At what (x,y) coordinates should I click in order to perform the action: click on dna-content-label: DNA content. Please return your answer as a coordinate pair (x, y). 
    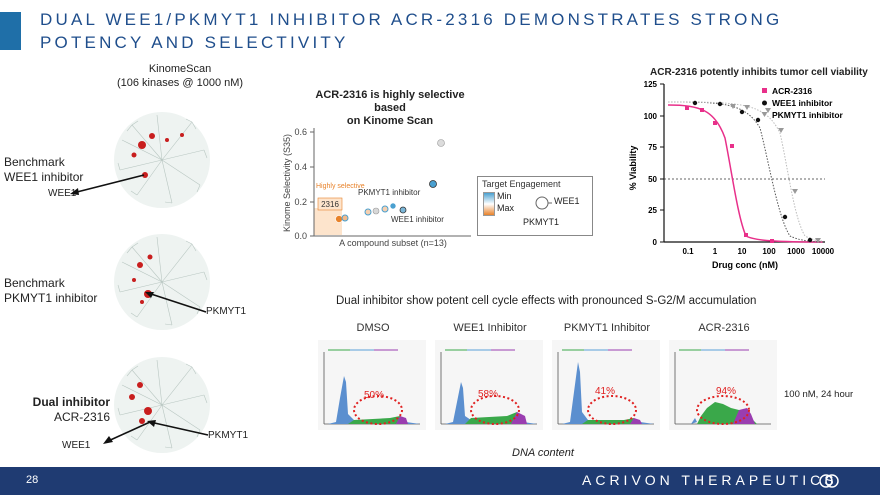
    Looking at the image, I should click on (543, 453).